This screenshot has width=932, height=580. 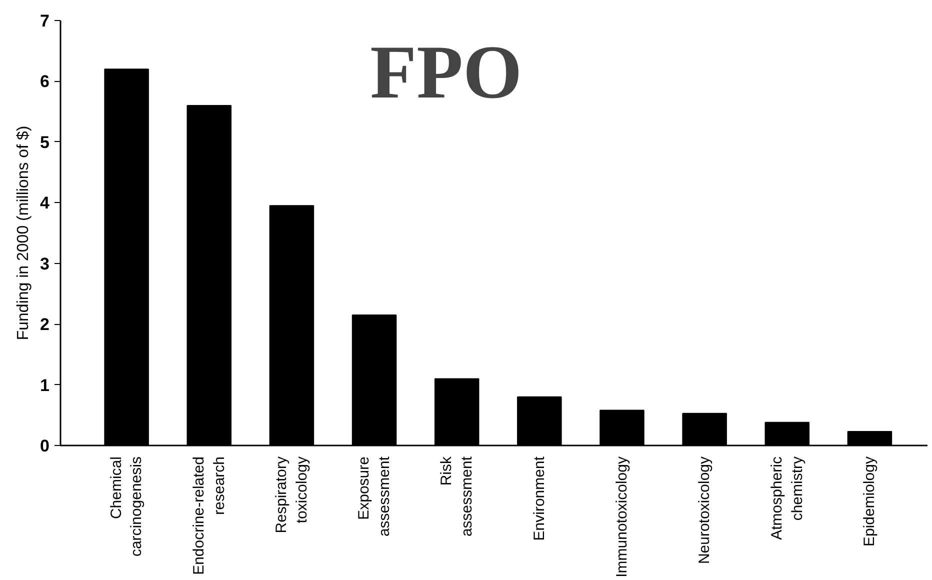 What do you see at coordinates (539, 498) in the screenshot?
I see `x-tick-label: Environment` at bounding box center [539, 498].